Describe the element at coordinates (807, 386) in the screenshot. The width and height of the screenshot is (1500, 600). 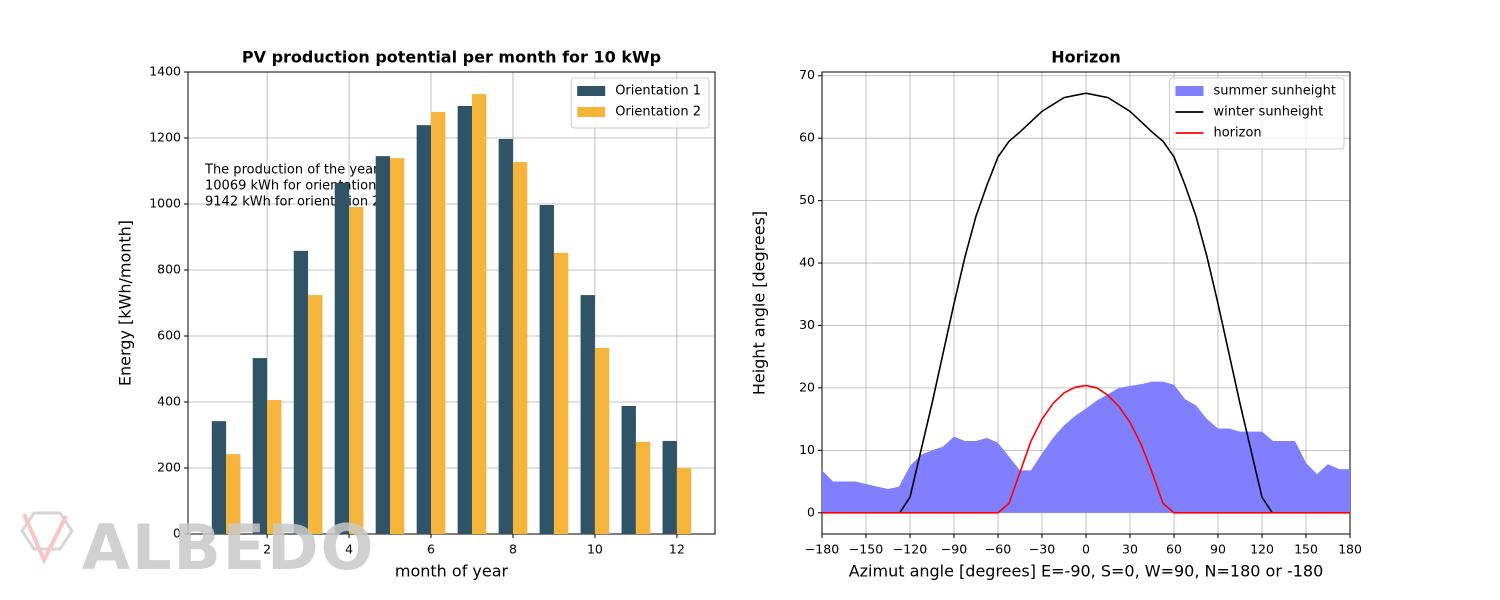
I see `y-tick-label: 20` at that location.